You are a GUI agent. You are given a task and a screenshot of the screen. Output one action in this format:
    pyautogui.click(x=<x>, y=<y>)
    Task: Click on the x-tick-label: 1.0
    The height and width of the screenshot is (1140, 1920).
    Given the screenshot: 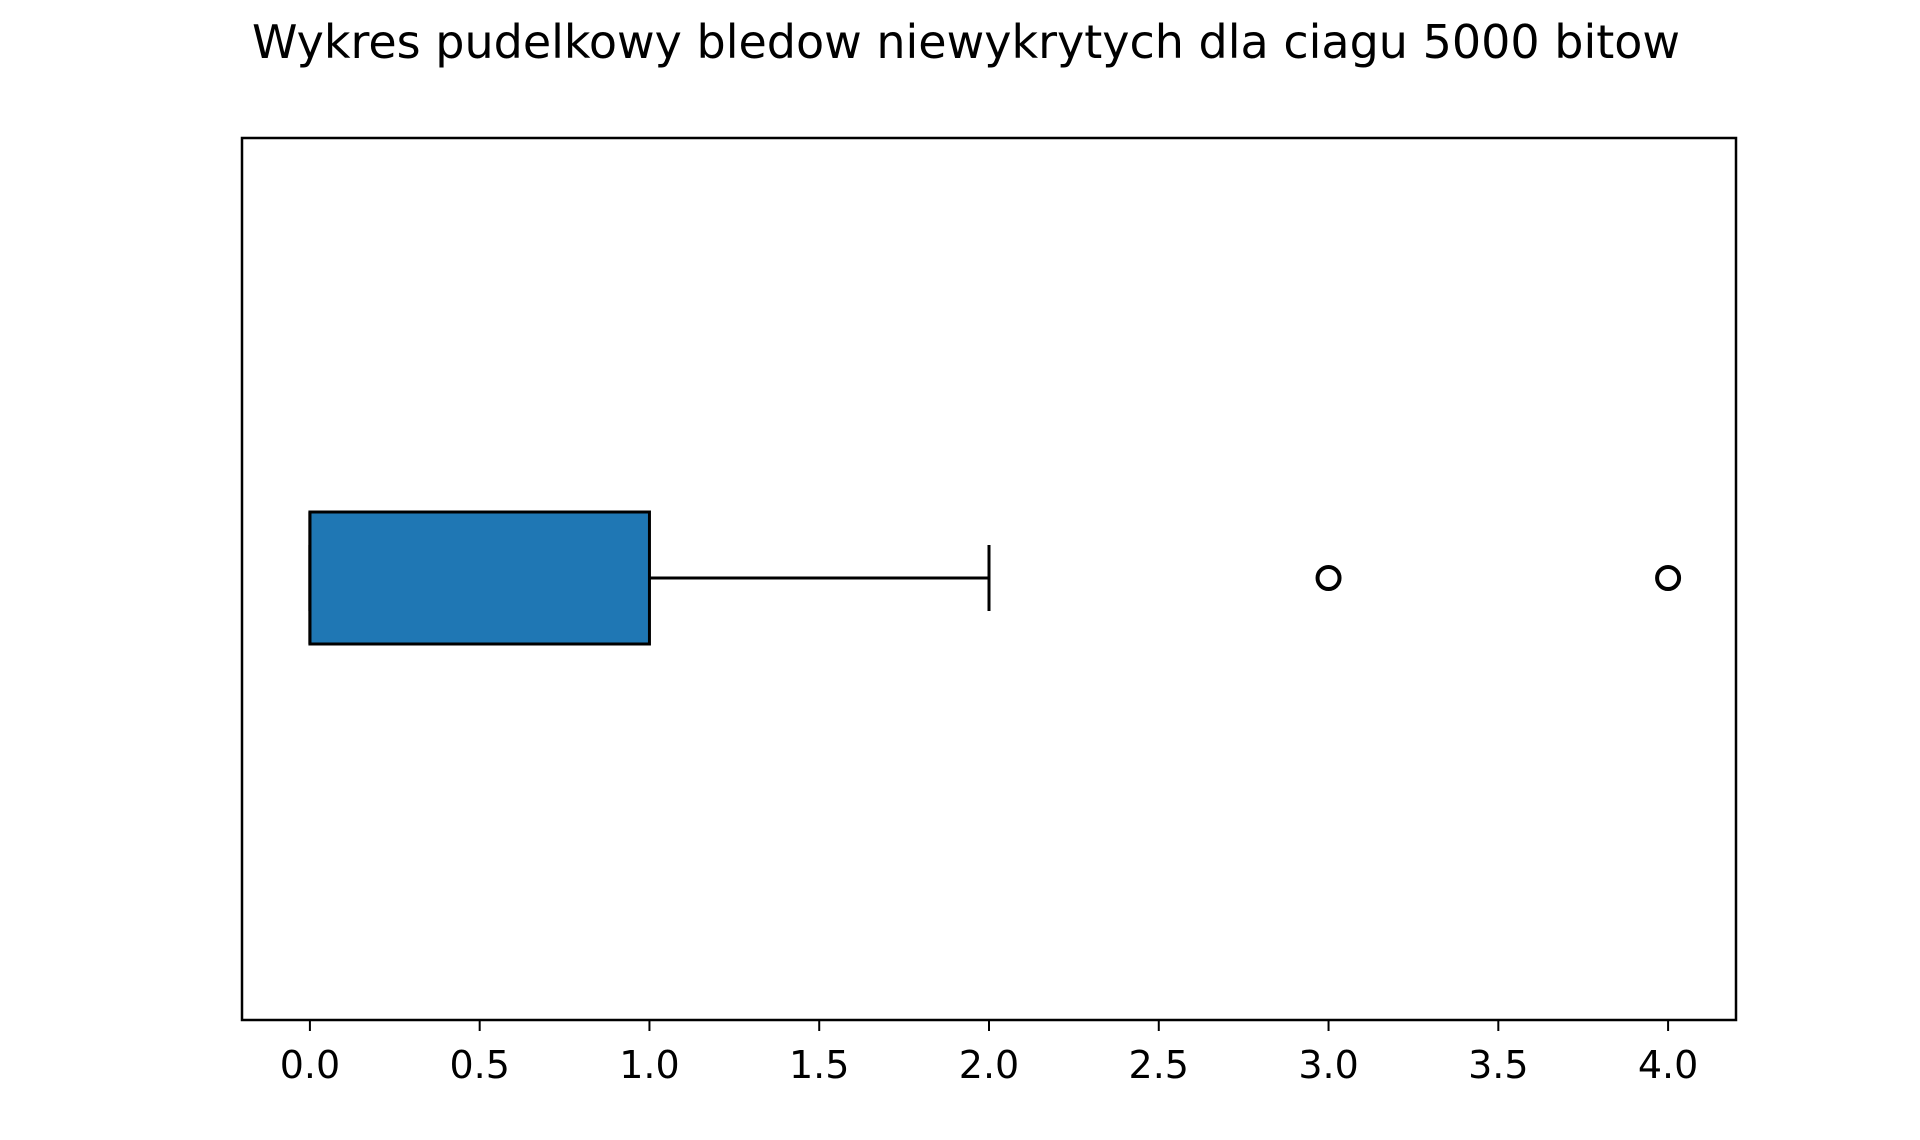 What is the action you would take?
    pyautogui.click(x=649, y=1065)
    